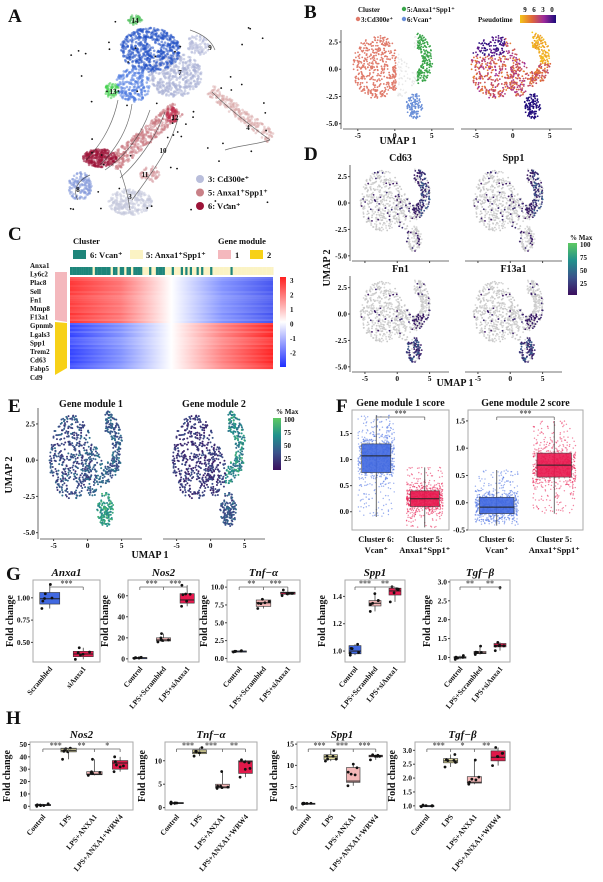 The image size is (603, 882). I want to click on gene-label: Fabp5, so click(40, 369).